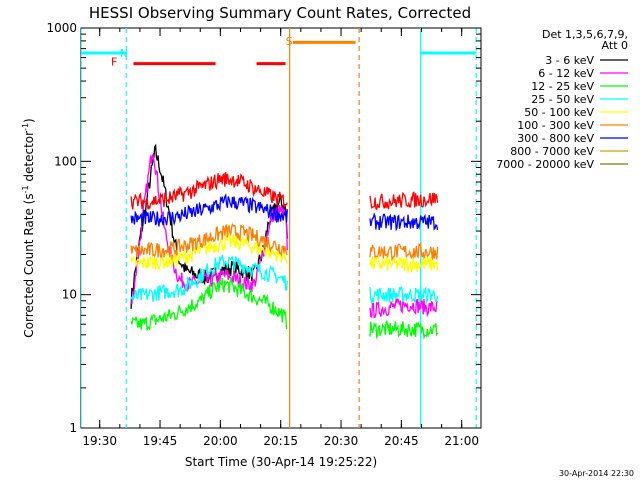  Describe the element at coordinates (114, 62) in the screenshot. I see `flag-label: F` at that location.